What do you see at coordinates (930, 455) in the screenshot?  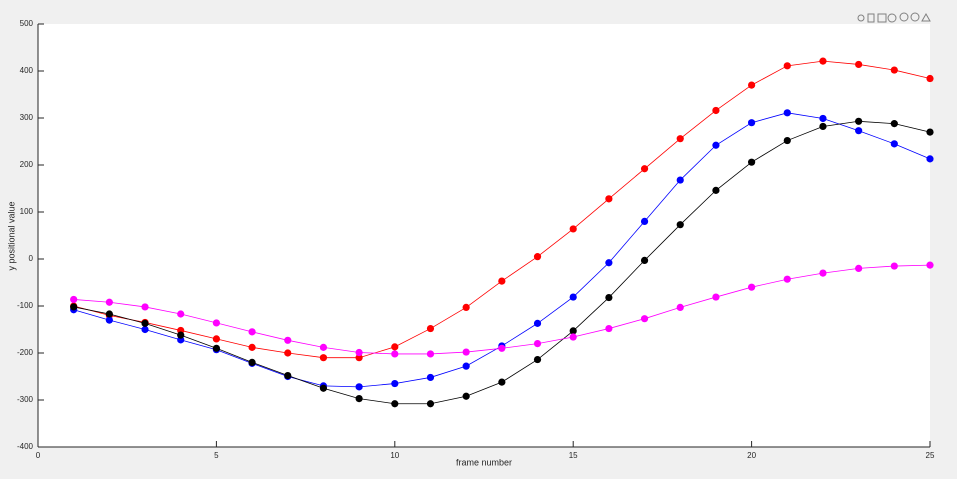 I see `x-tick-label: 25` at bounding box center [930, 455].